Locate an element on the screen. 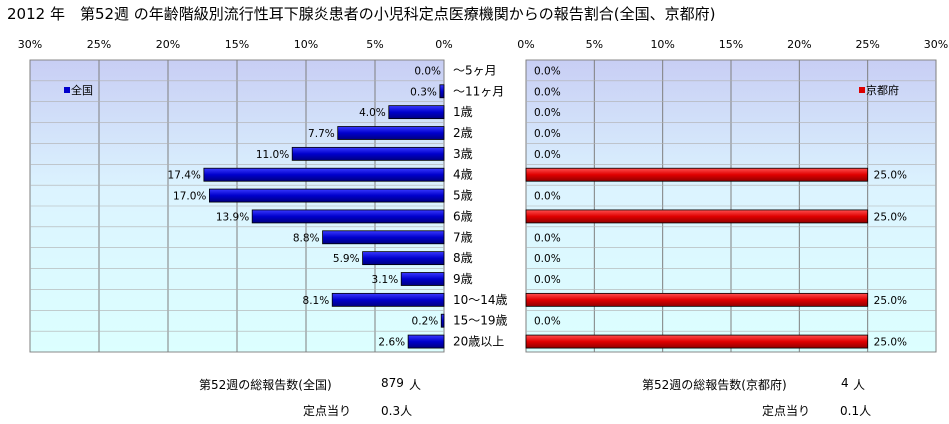 Image resolution: width=949 pixels, height=424 pixels. left-tick-label: 20% is located at coordinates (168, 44).